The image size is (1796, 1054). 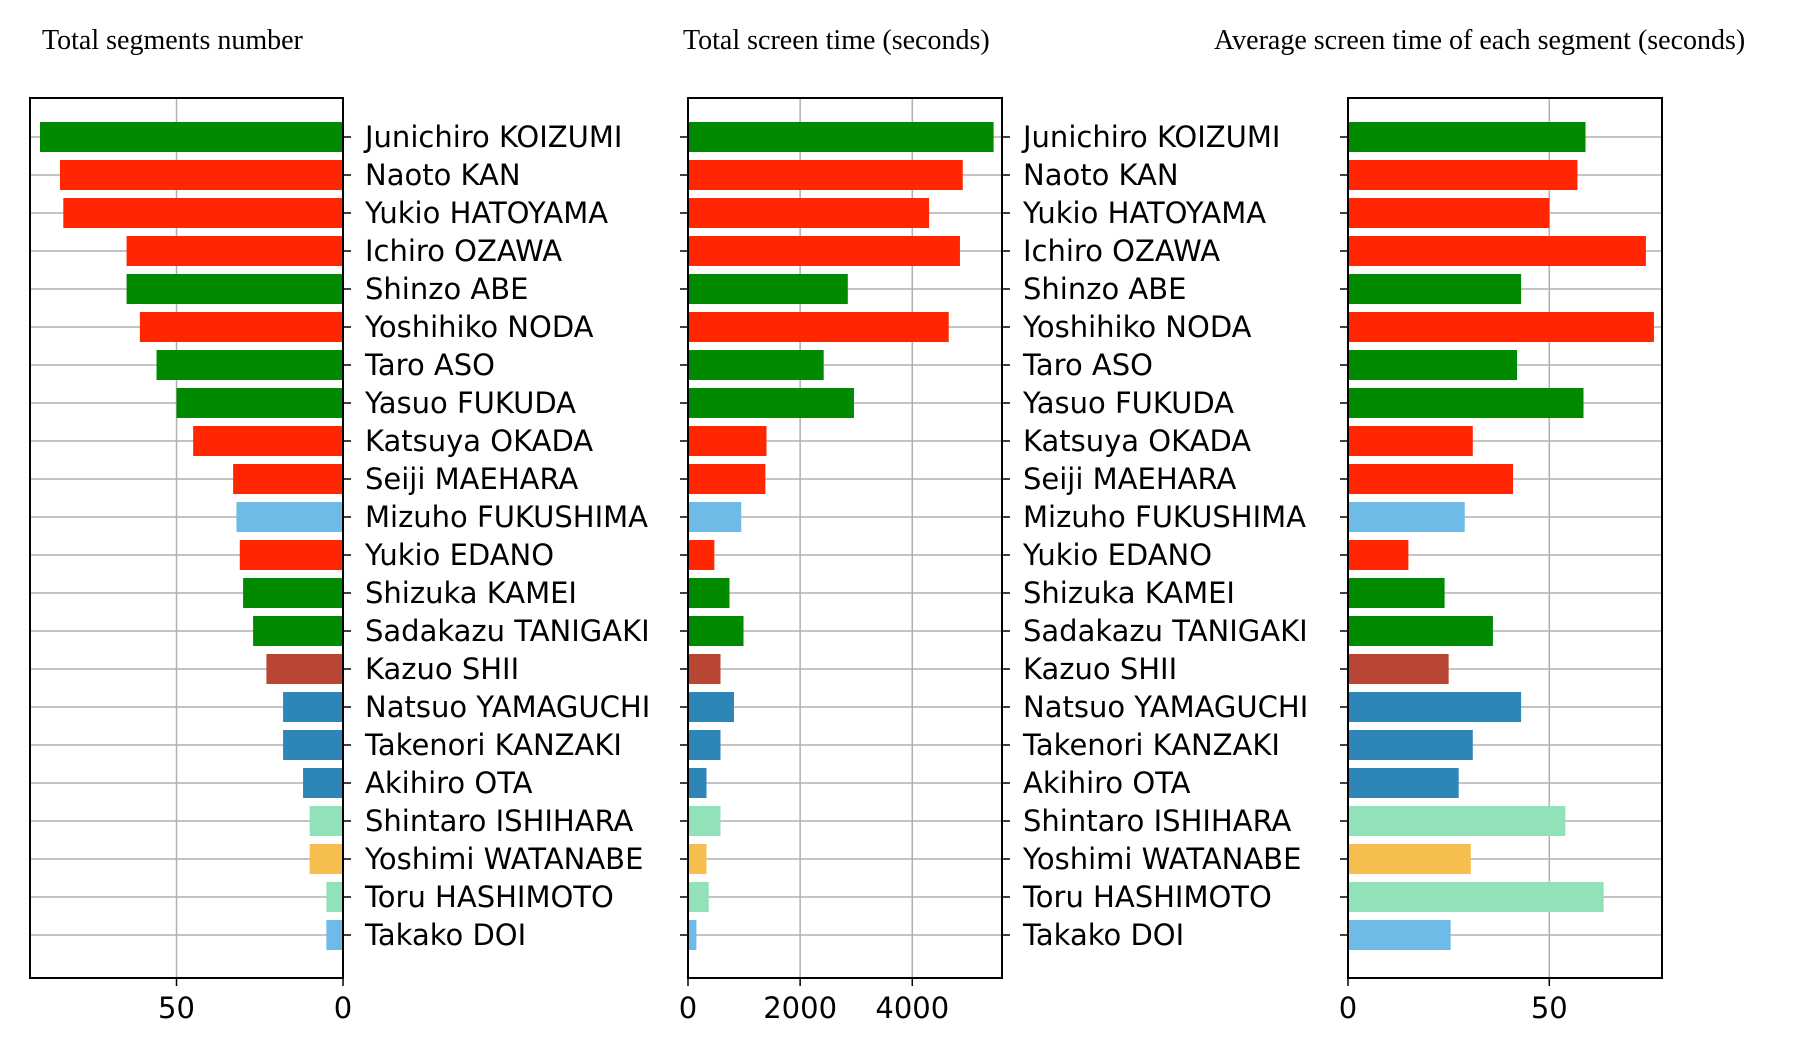 I want to click on category-label: Takako DOI, so click(x=1103, y=935).